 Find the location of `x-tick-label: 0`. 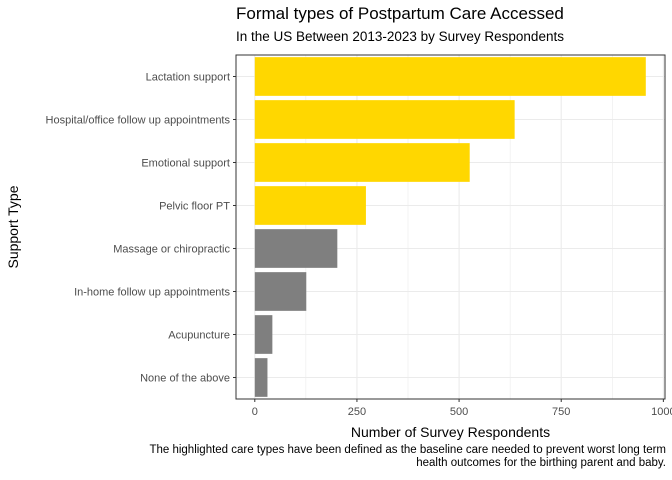

x-tick-label: 0 is located at coordinates (255, 412).